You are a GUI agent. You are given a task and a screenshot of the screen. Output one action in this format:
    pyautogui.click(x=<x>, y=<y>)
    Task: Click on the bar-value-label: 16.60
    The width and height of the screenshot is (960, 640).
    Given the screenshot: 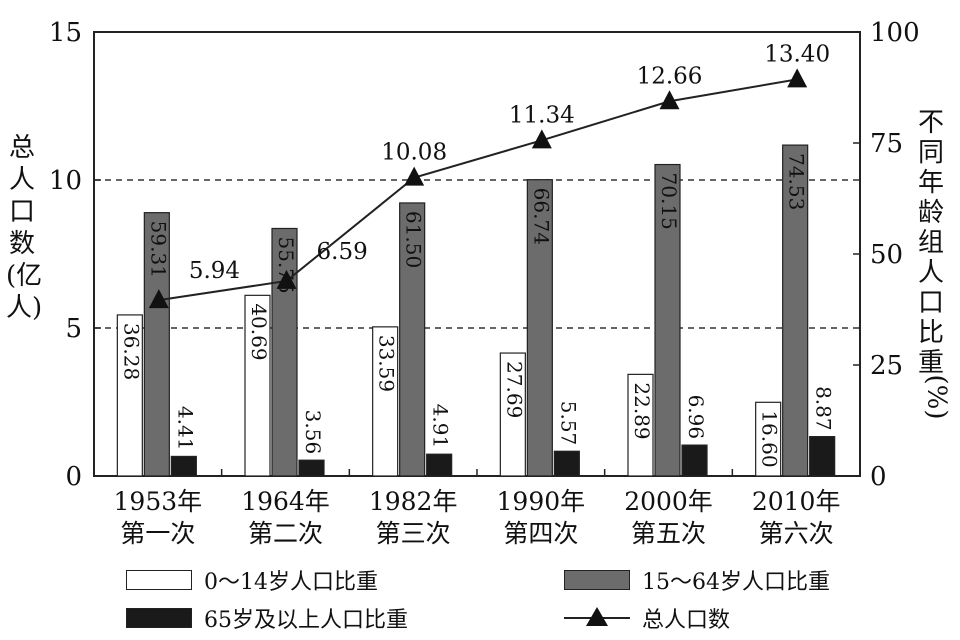 What is the action you would take?
    pyautogui.click(x=770, y=438)
    